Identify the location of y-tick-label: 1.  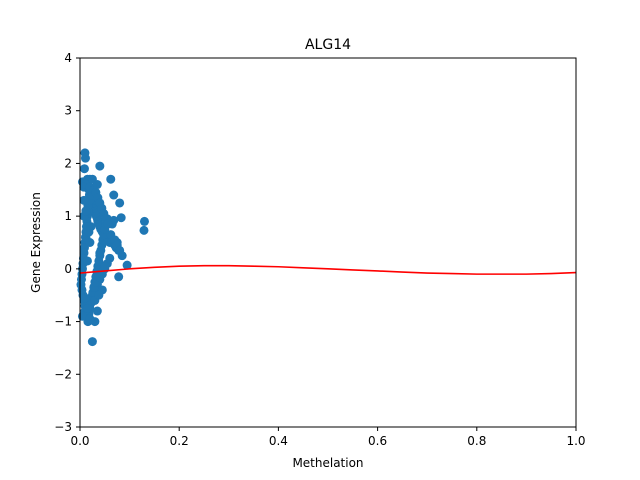
(68, 216).